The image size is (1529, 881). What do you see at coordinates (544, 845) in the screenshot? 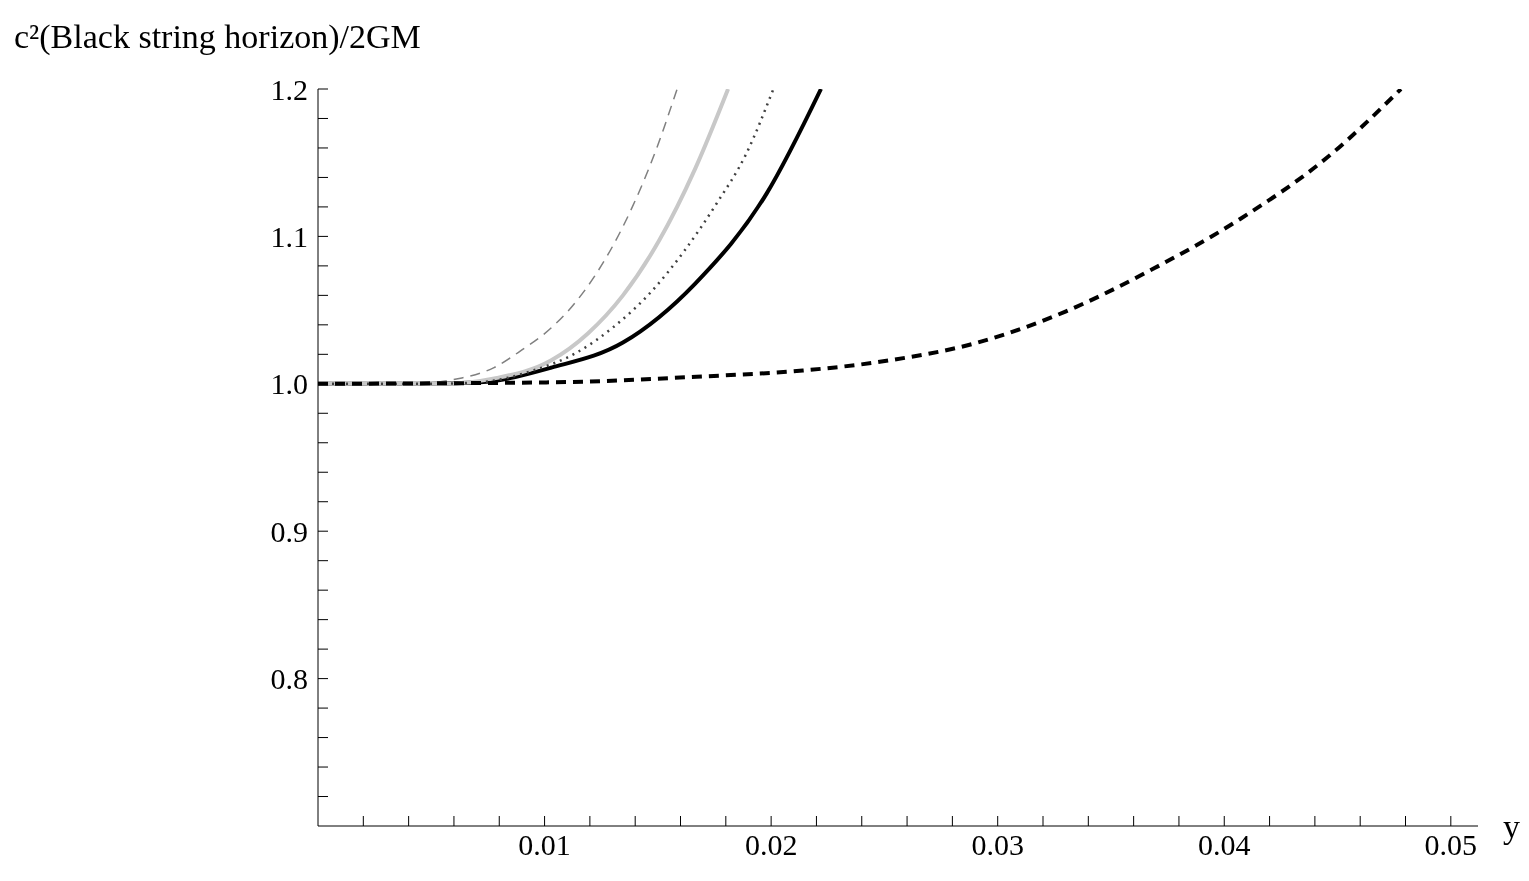
I see `x-tick-label: 0.01` at bounding box center [544, 845].